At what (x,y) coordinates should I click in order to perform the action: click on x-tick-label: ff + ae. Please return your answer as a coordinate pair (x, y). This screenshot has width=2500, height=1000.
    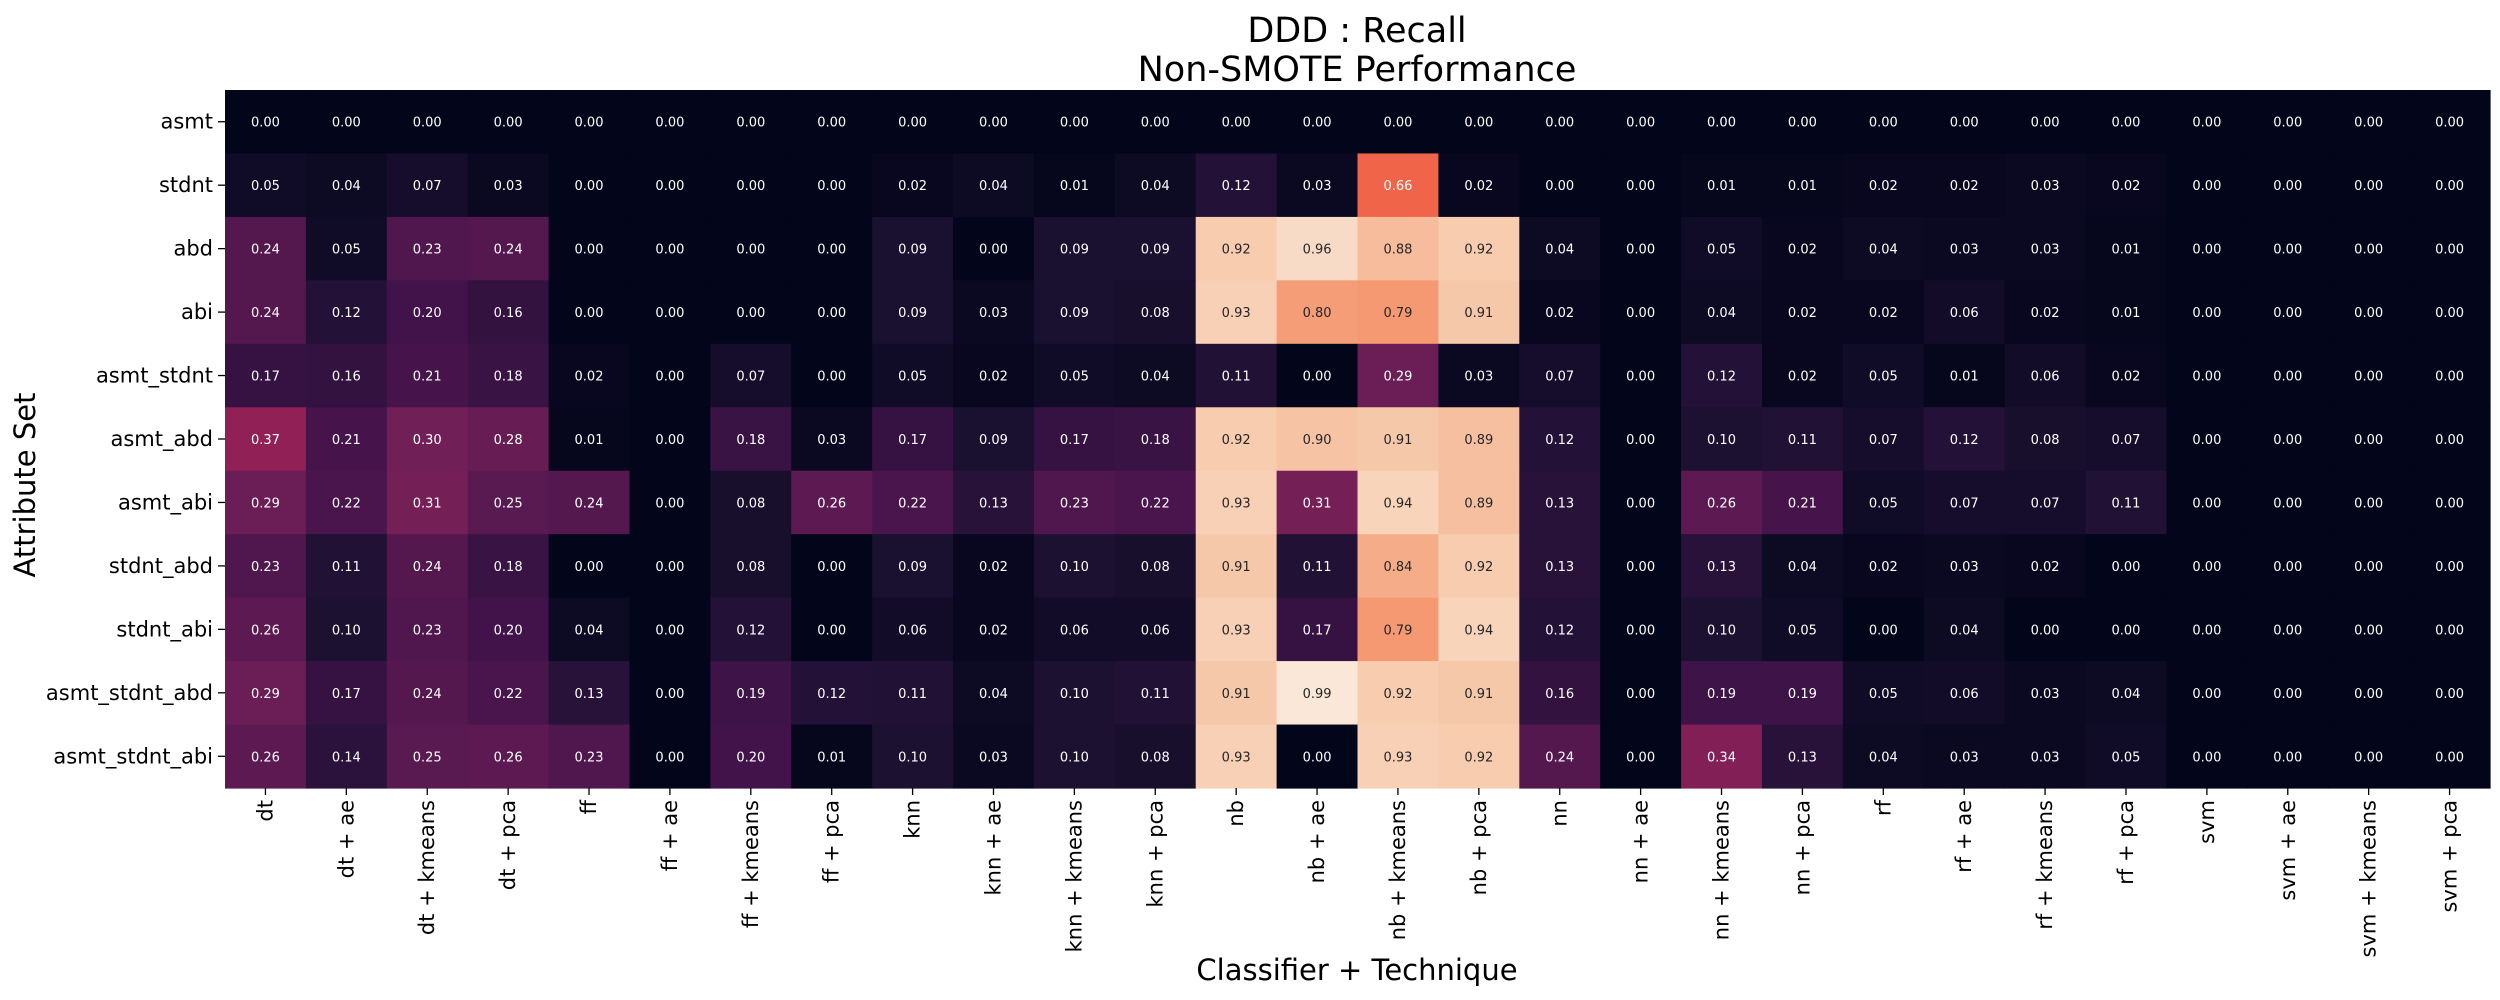
    Looking at the image, I should click on (670, 835).